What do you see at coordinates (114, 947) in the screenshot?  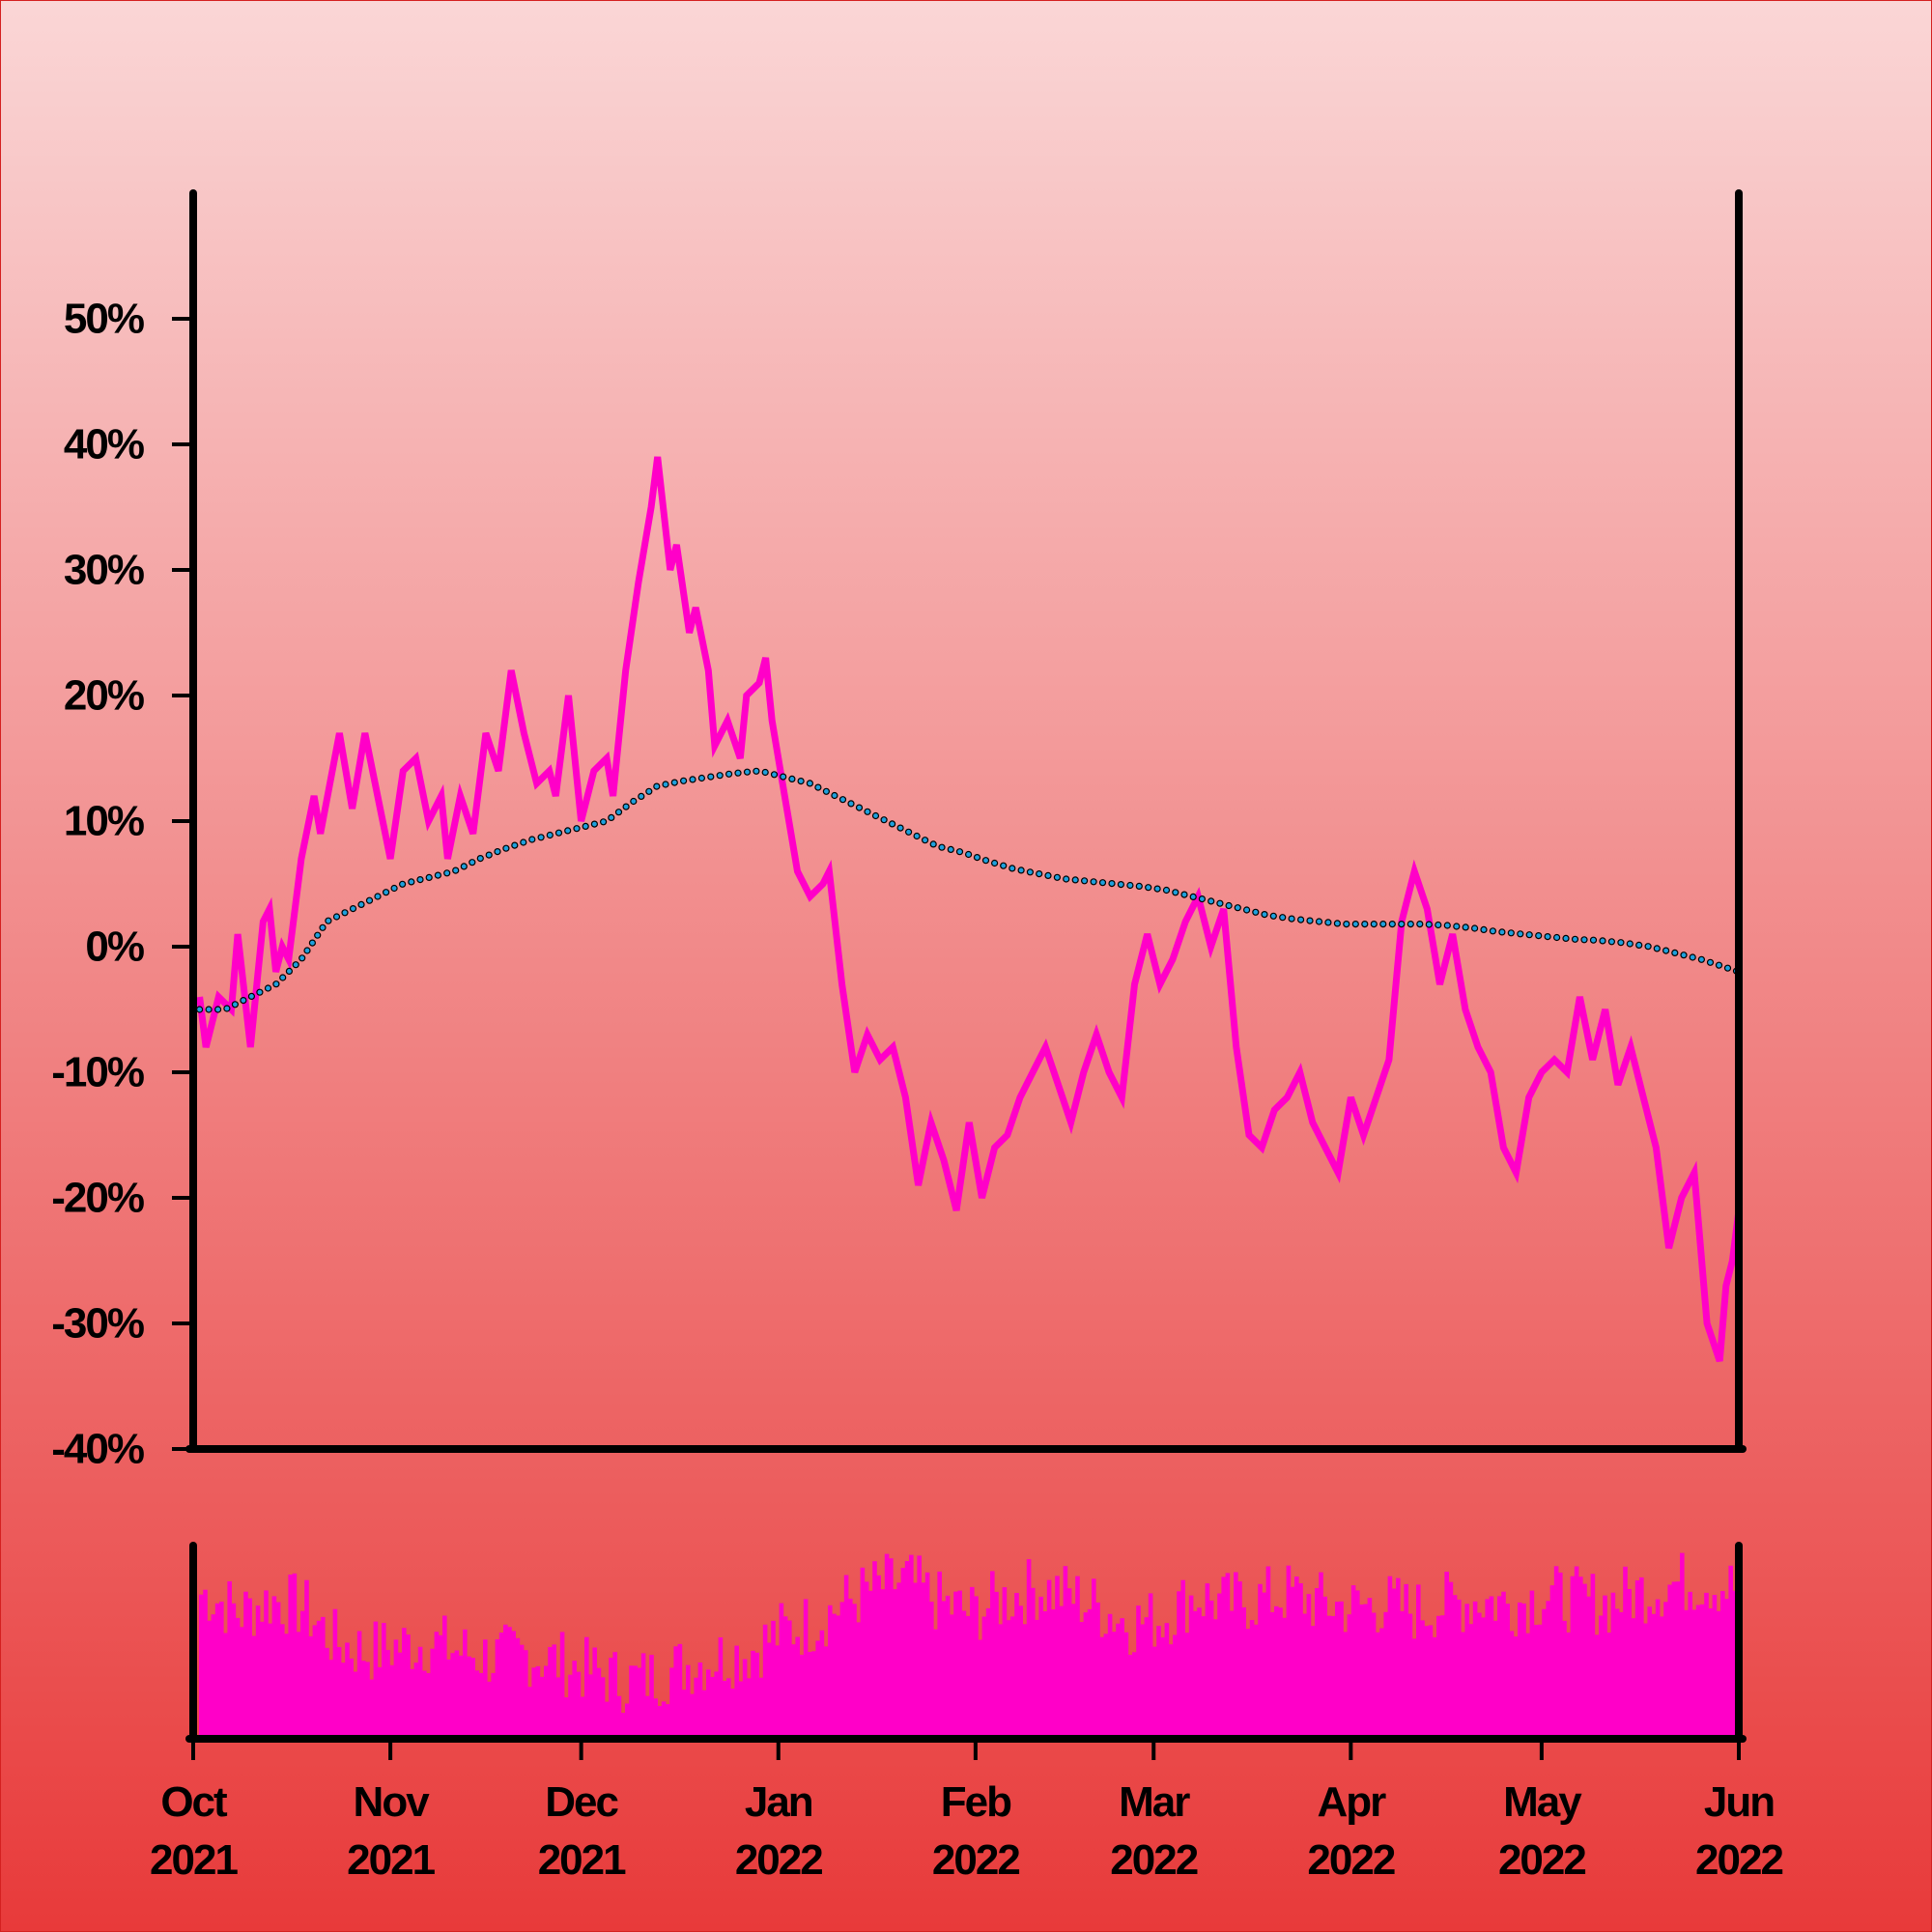 I see `y-tick-label: 0%` at bounding box center [114, 947].